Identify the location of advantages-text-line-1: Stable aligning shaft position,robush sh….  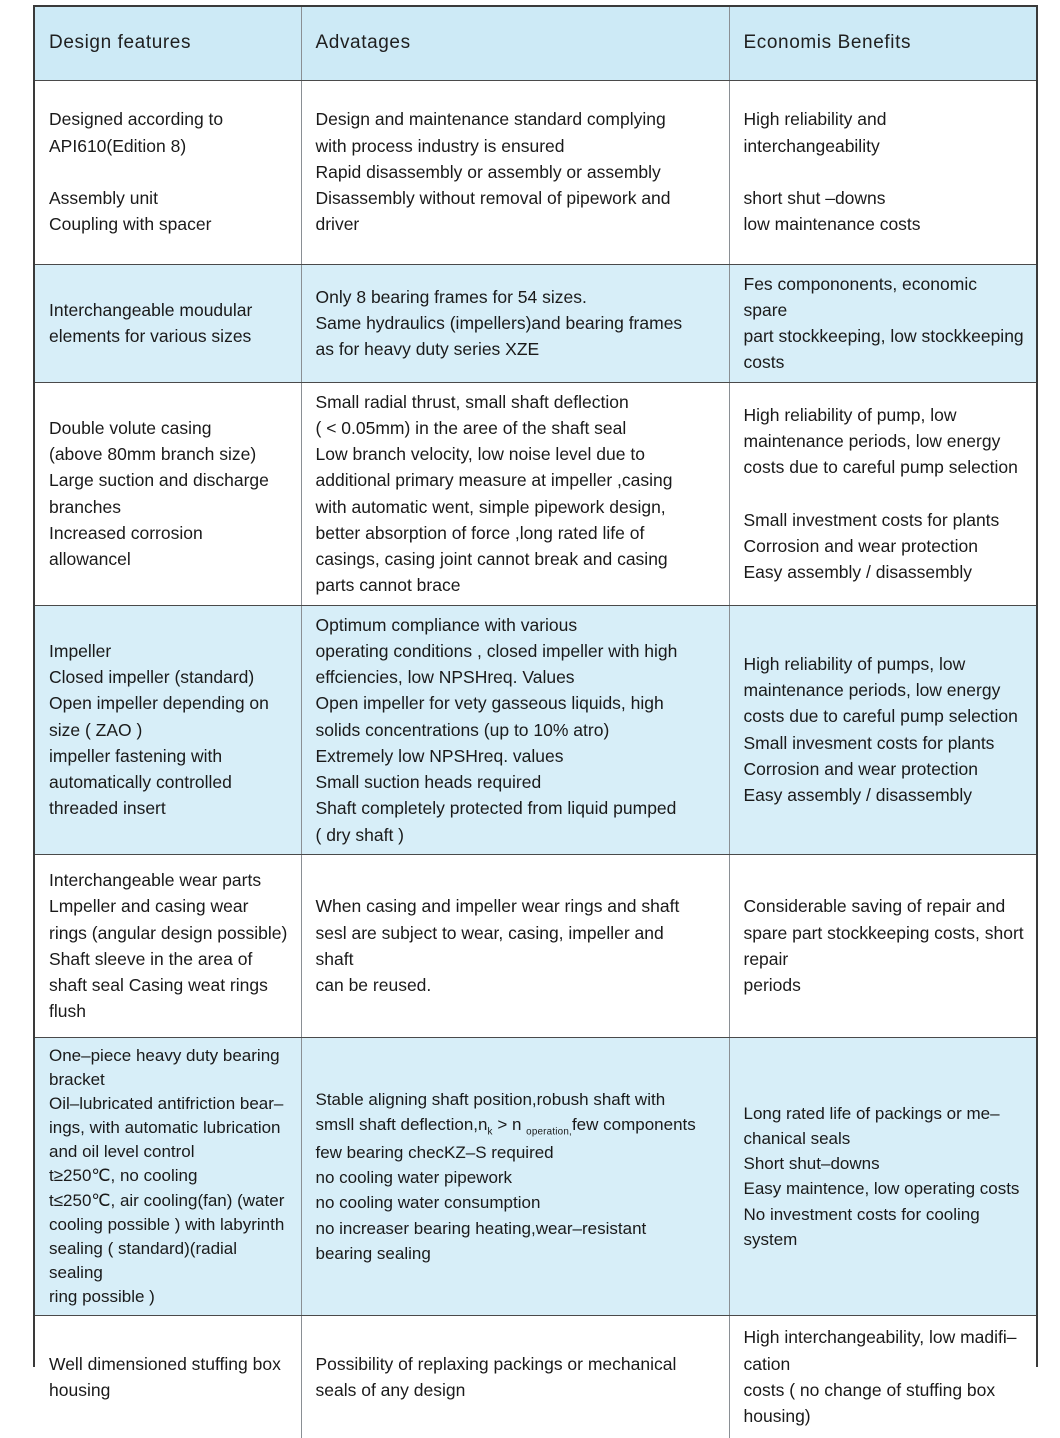
(490, 1099).